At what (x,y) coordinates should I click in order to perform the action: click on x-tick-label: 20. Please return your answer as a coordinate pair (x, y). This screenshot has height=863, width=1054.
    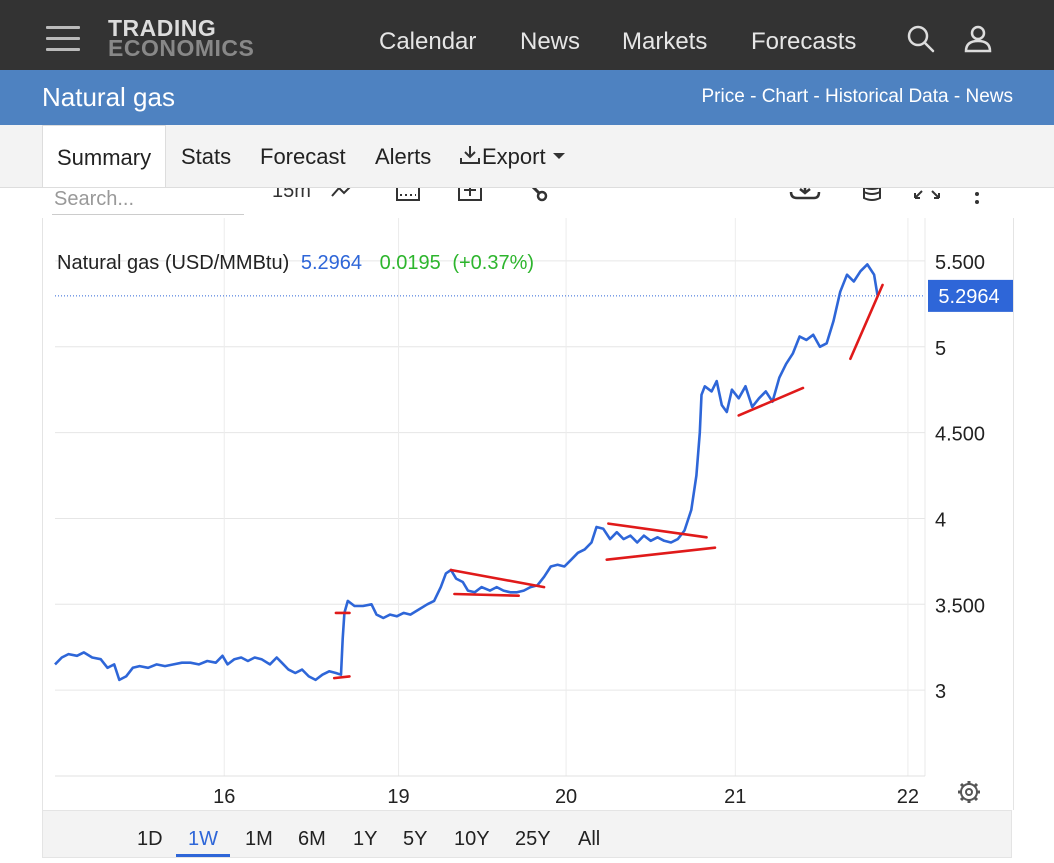
    Looking at the image, I should click on (566, 797).